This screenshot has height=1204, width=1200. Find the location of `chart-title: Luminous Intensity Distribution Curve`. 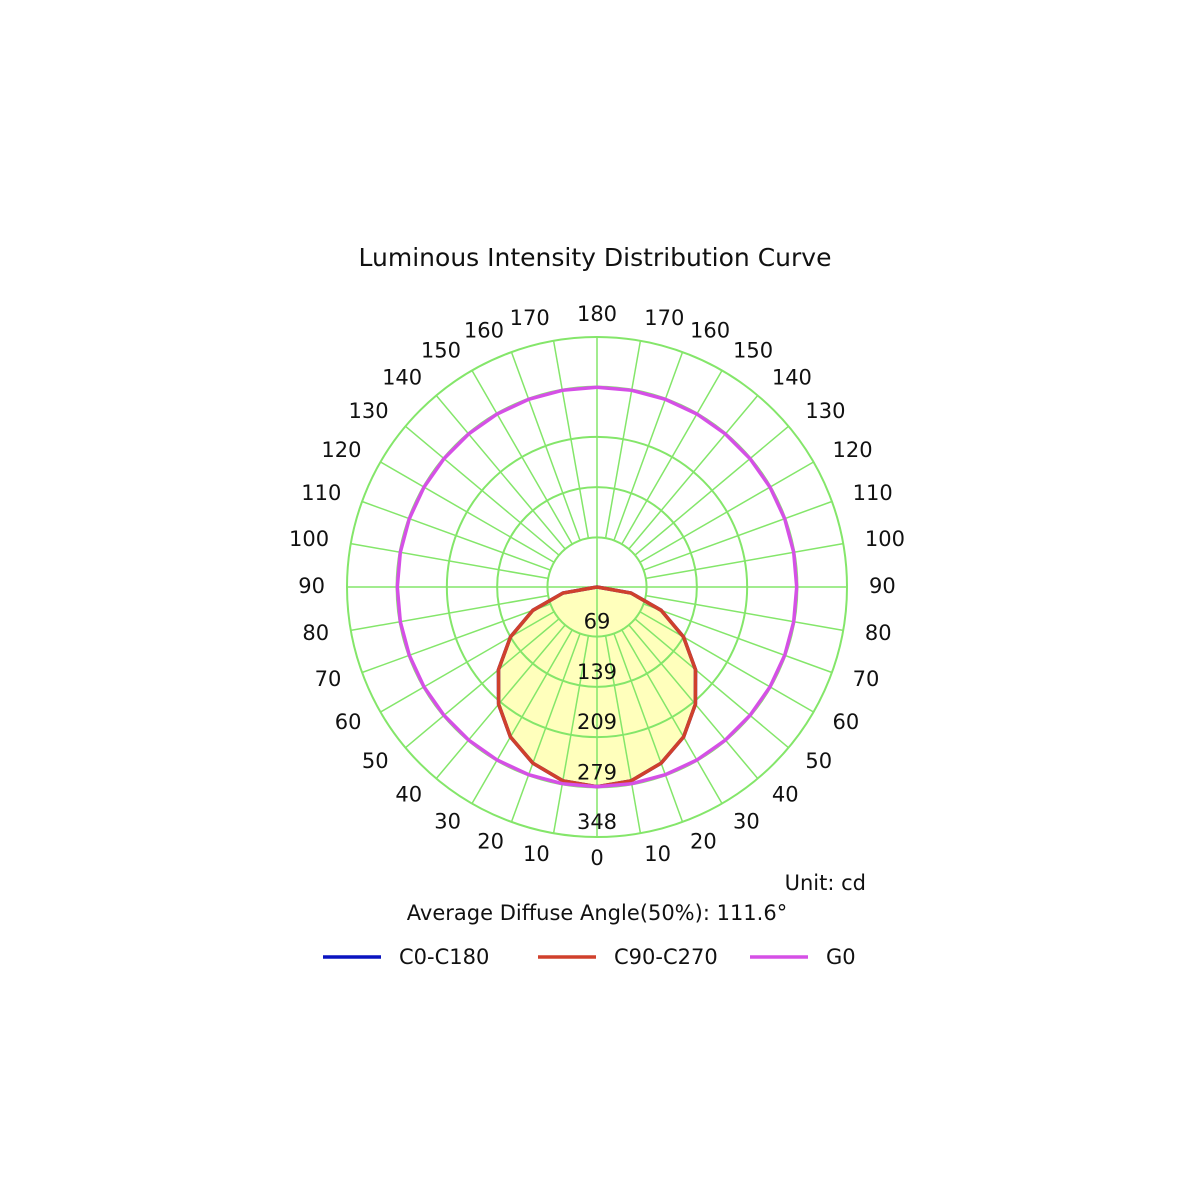

chart-title: Luminous Intensity Distribution Curve is located at coordinates (595, 257).